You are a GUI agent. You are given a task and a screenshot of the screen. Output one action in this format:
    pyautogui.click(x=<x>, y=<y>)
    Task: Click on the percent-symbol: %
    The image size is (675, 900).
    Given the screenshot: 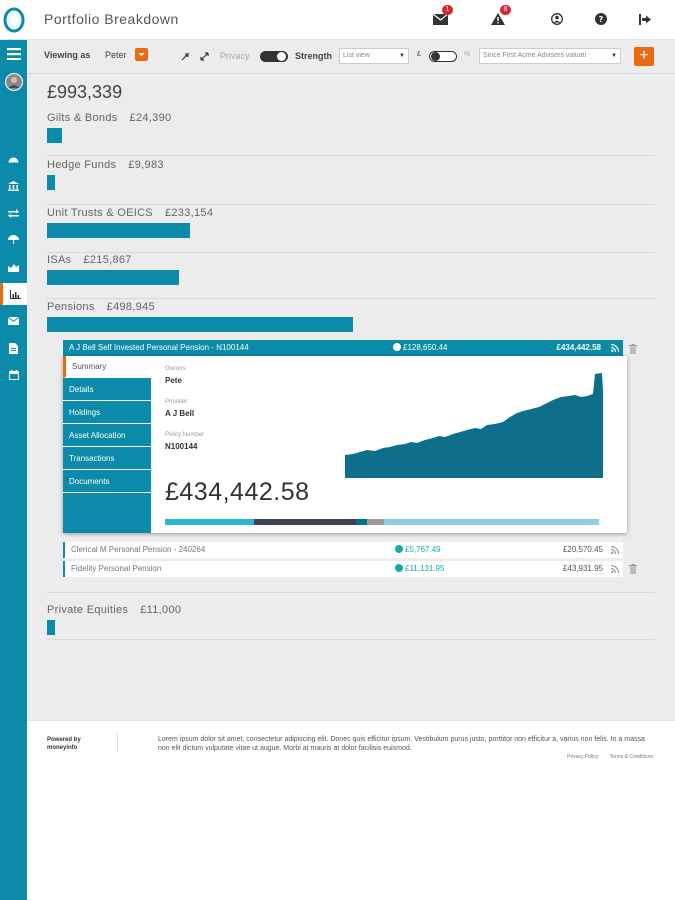 What is the action you would take?
    pyautogui.click(x=467, y=54)
    